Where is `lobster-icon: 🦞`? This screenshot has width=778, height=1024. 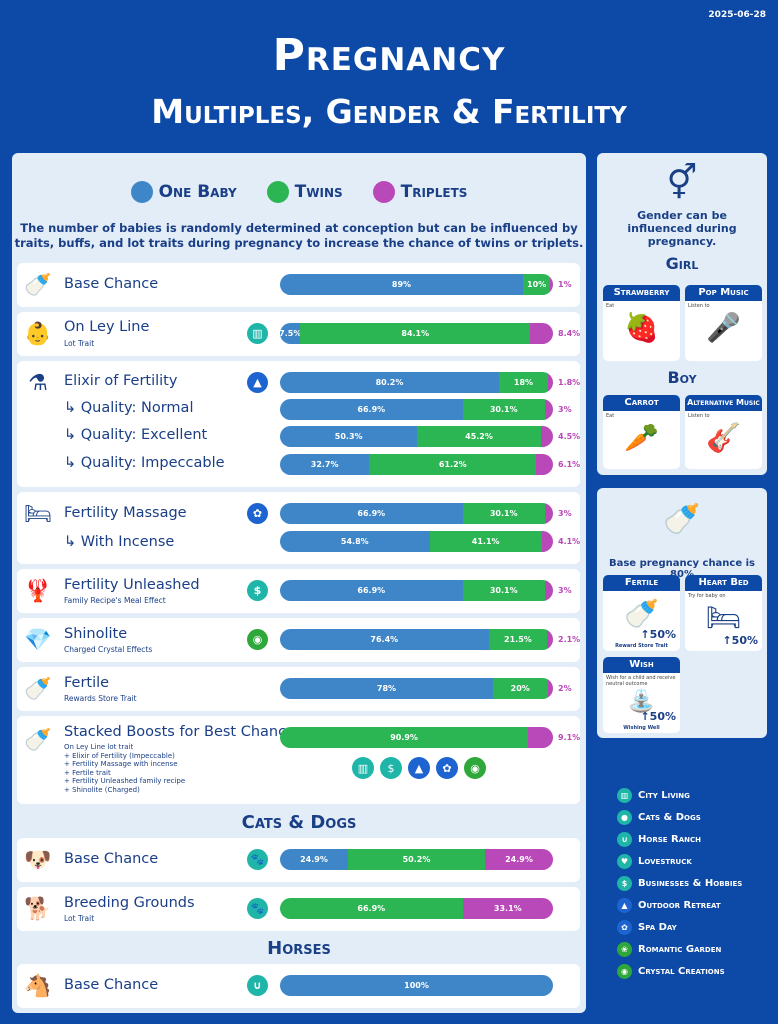
lobster-icon: 🦞 is located at coordinates (38, 591).